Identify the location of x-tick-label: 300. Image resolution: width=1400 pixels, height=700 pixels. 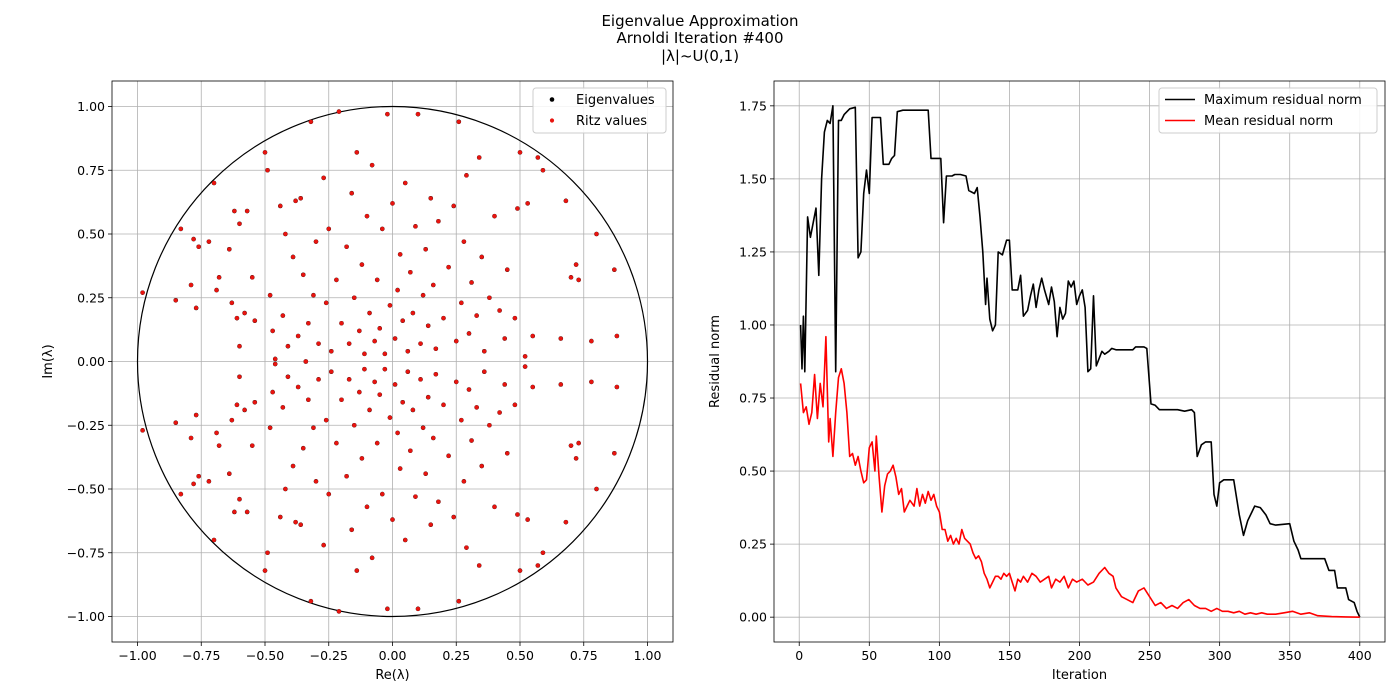
(1220, 655).